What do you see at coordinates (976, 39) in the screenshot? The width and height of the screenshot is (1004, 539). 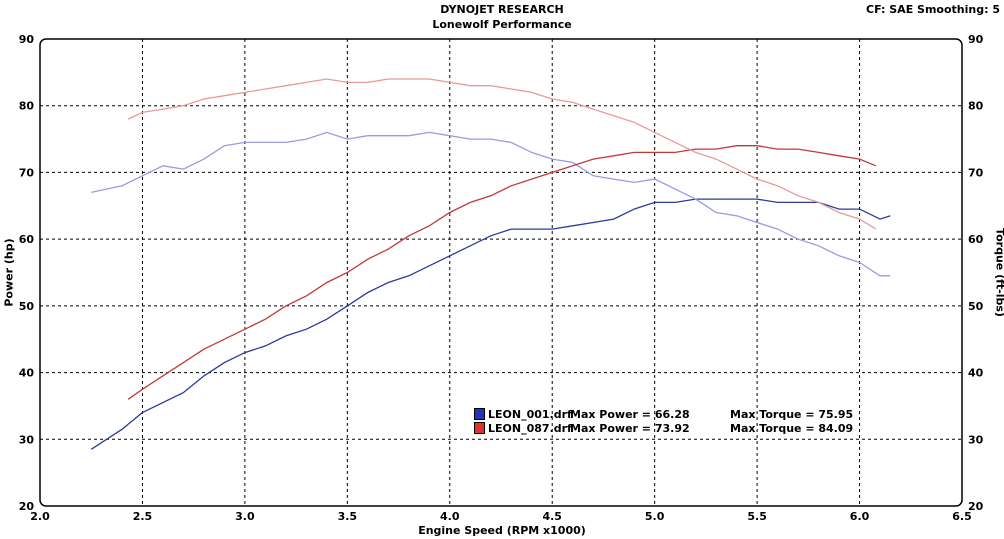 I see `y2-tick-label: 90` at bounding box center [976, 39].